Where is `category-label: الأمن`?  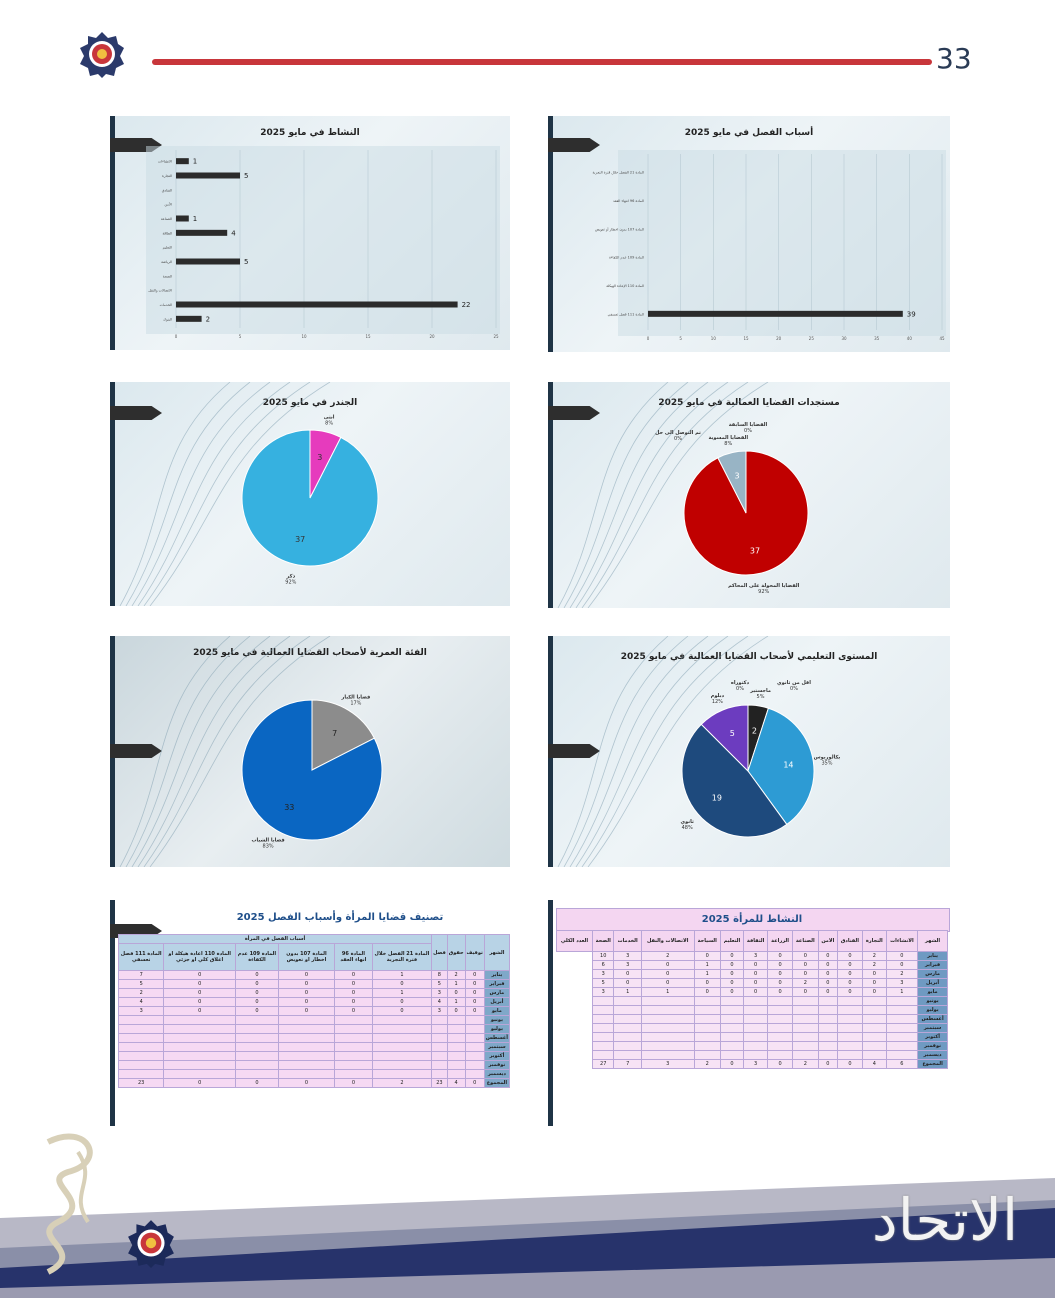
category-label: الأمن is located at coordinates (168, 204).